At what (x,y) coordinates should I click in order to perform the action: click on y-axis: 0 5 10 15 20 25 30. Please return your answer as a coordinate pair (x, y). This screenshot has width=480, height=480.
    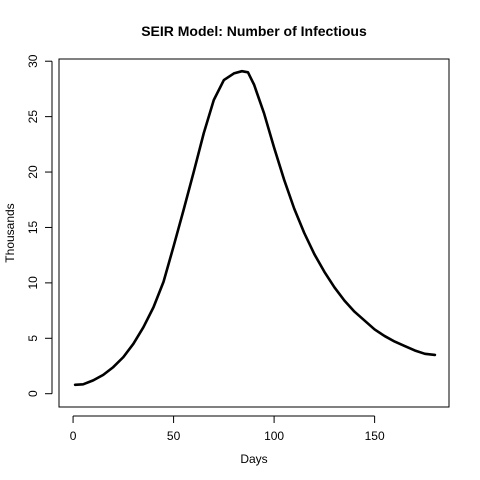
    Looking at the image, I should click on (39, 225).